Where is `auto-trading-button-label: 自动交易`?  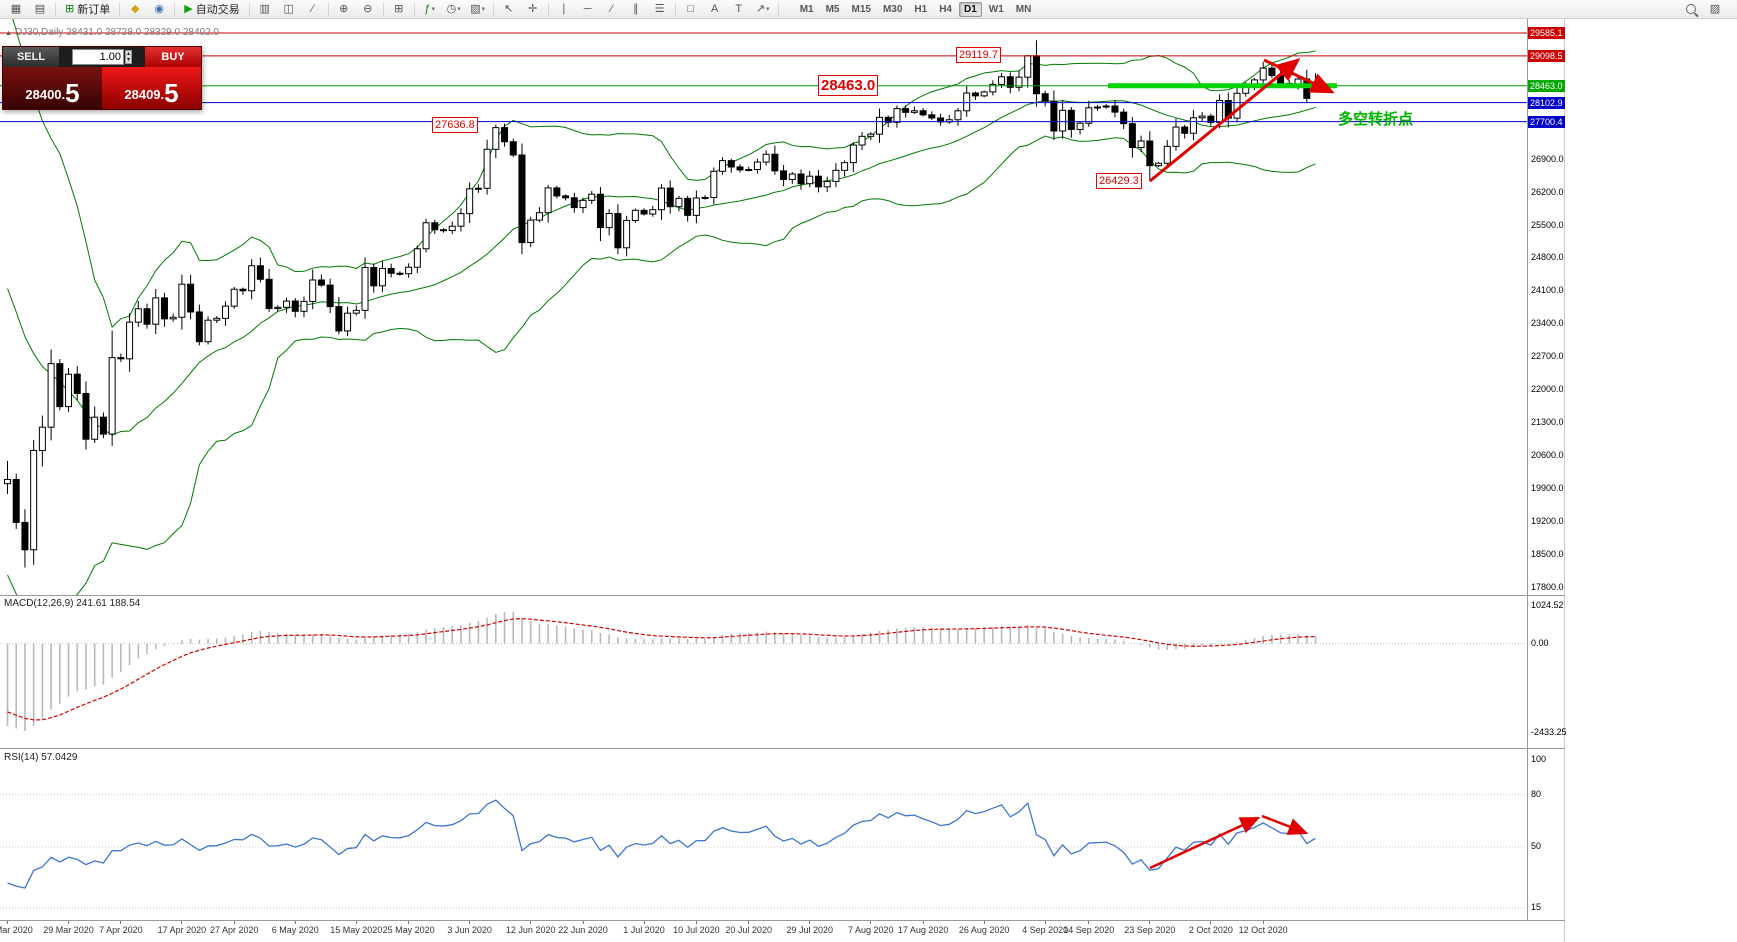
auto-trading-button-label: 自动交易 is located at coordinates (217, 10).